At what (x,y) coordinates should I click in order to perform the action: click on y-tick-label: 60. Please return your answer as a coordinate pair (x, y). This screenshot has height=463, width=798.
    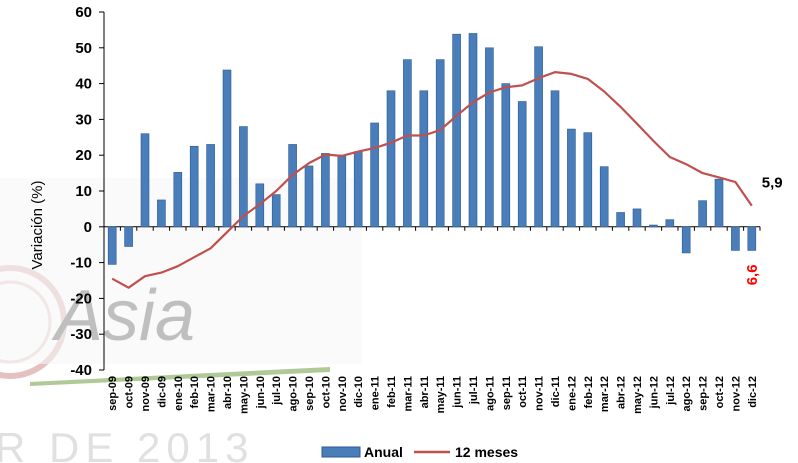
    Looking at the image, I should click on (83, 12).